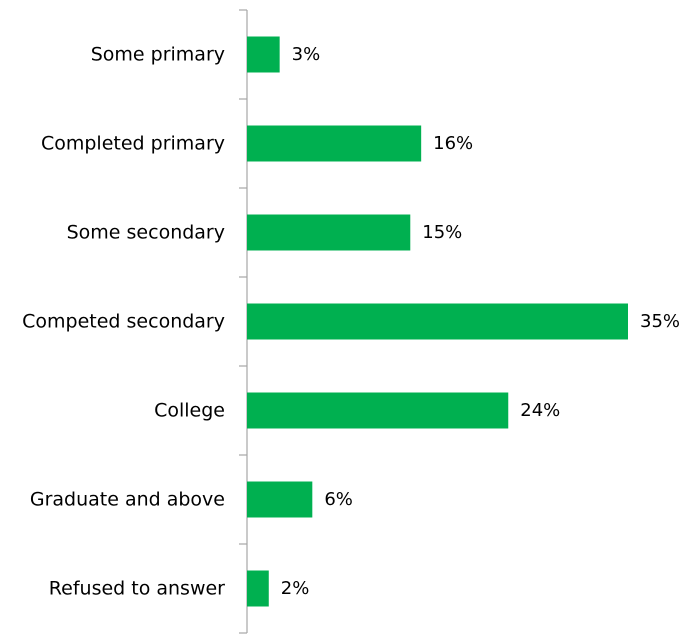 Image resolution: width=693 pixels, height=634 pixels. What do you see at coordinates (453, 143) in the screenshot?
I see `data-label: 16%` at bounding box center [453, 143].